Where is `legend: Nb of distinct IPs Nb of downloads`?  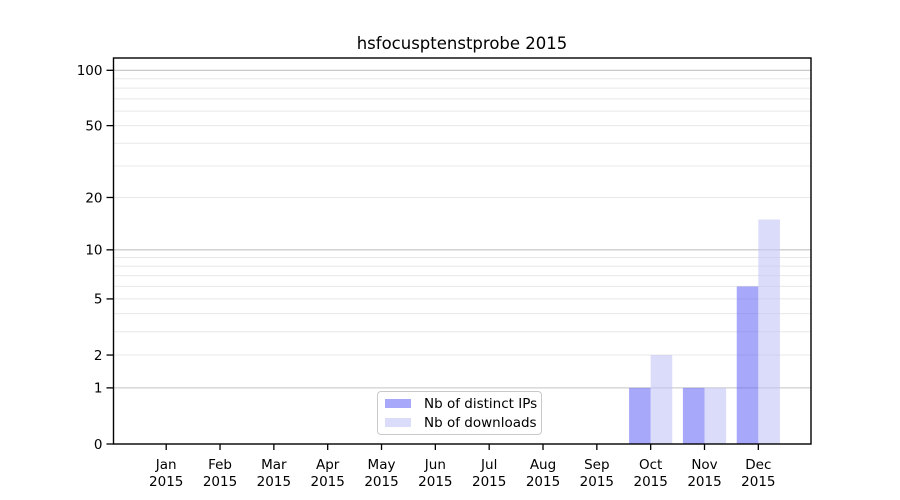
legend: Nb of distinct IPs Nb of downloads is located at coordinates (459, 413).